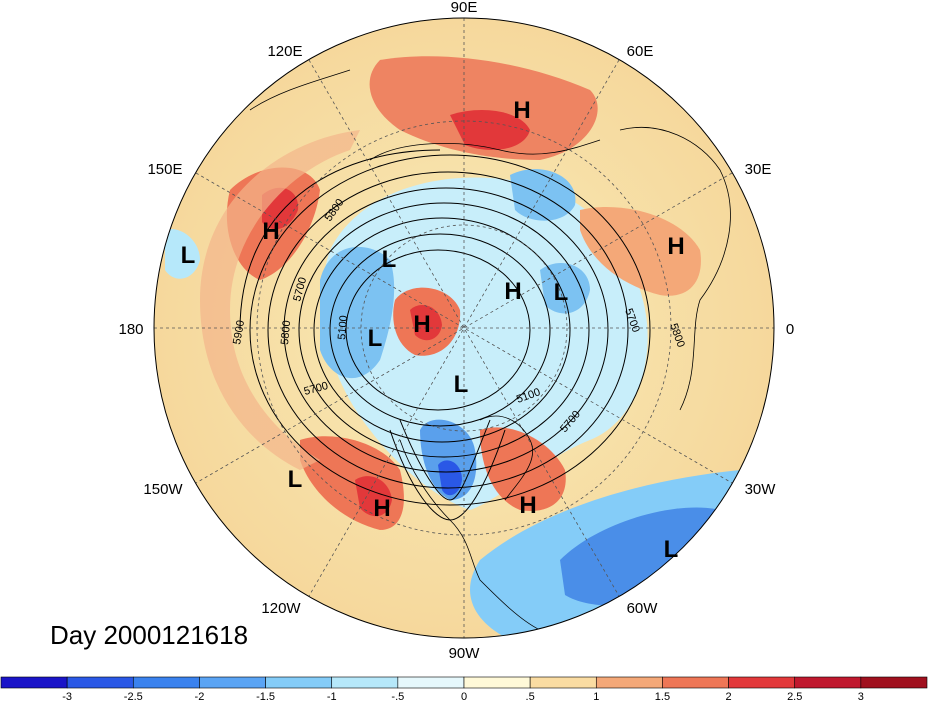 This screenshot has width=928, height=702. What do you see at coordinates (67, 696) in the screenshot?
I see `colorbar-tick-label: -3` at bounding box center [67, 696].